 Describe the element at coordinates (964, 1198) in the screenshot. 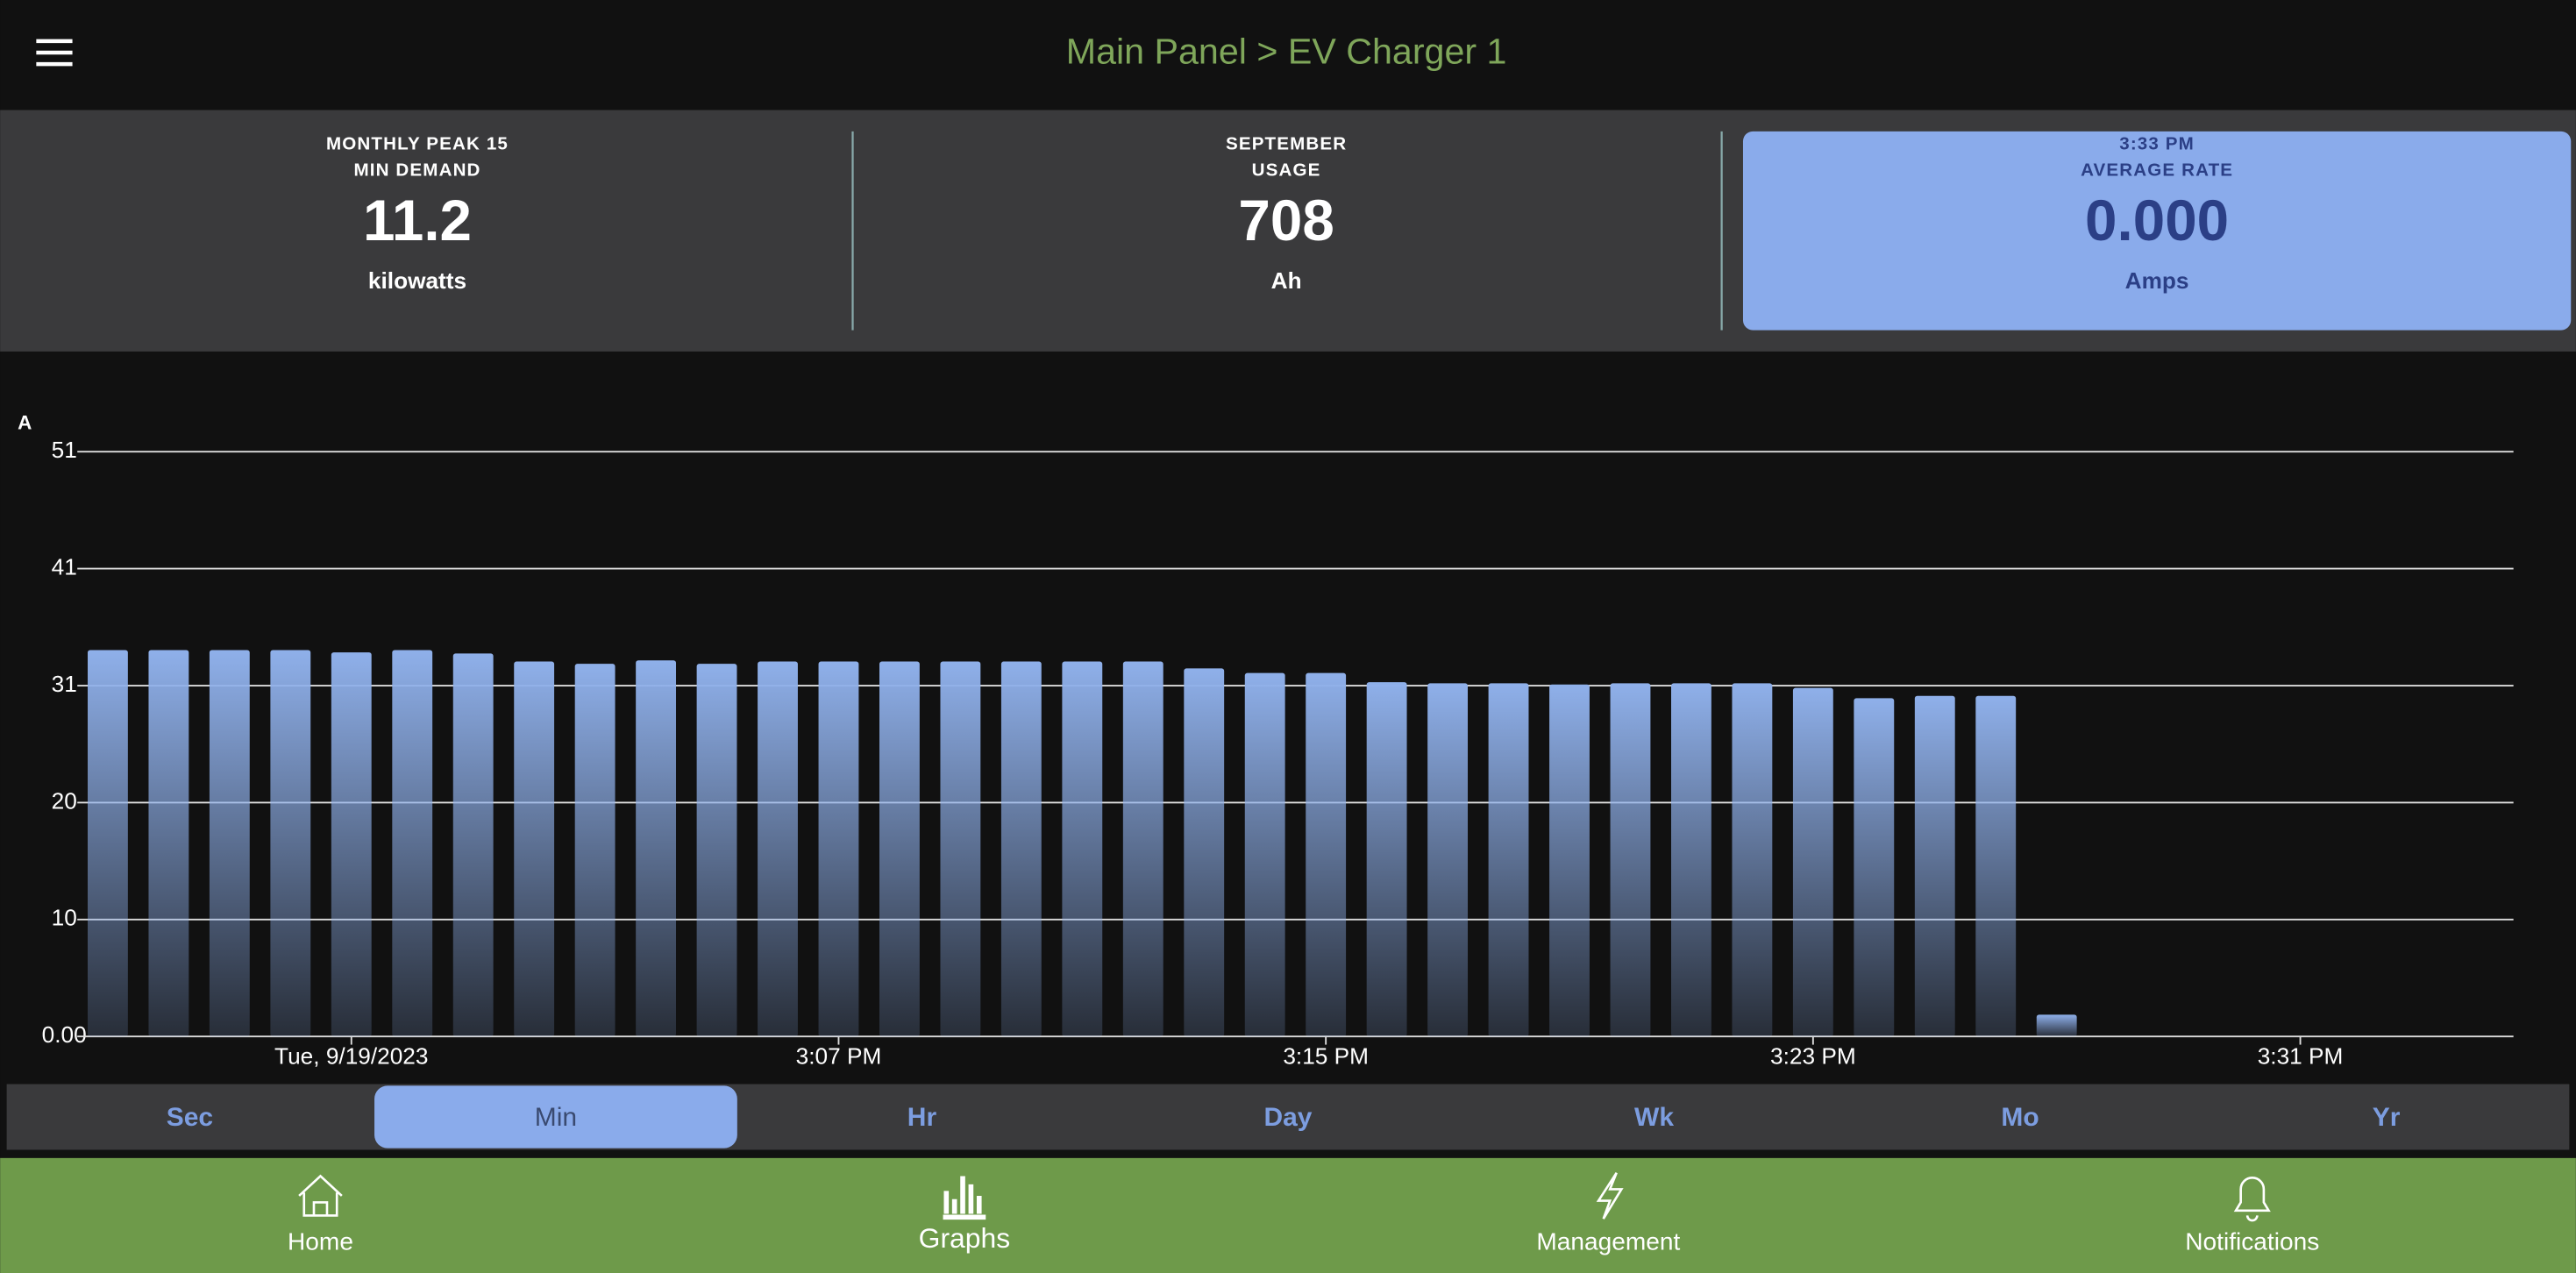

I see `graphs-icon` at that location.